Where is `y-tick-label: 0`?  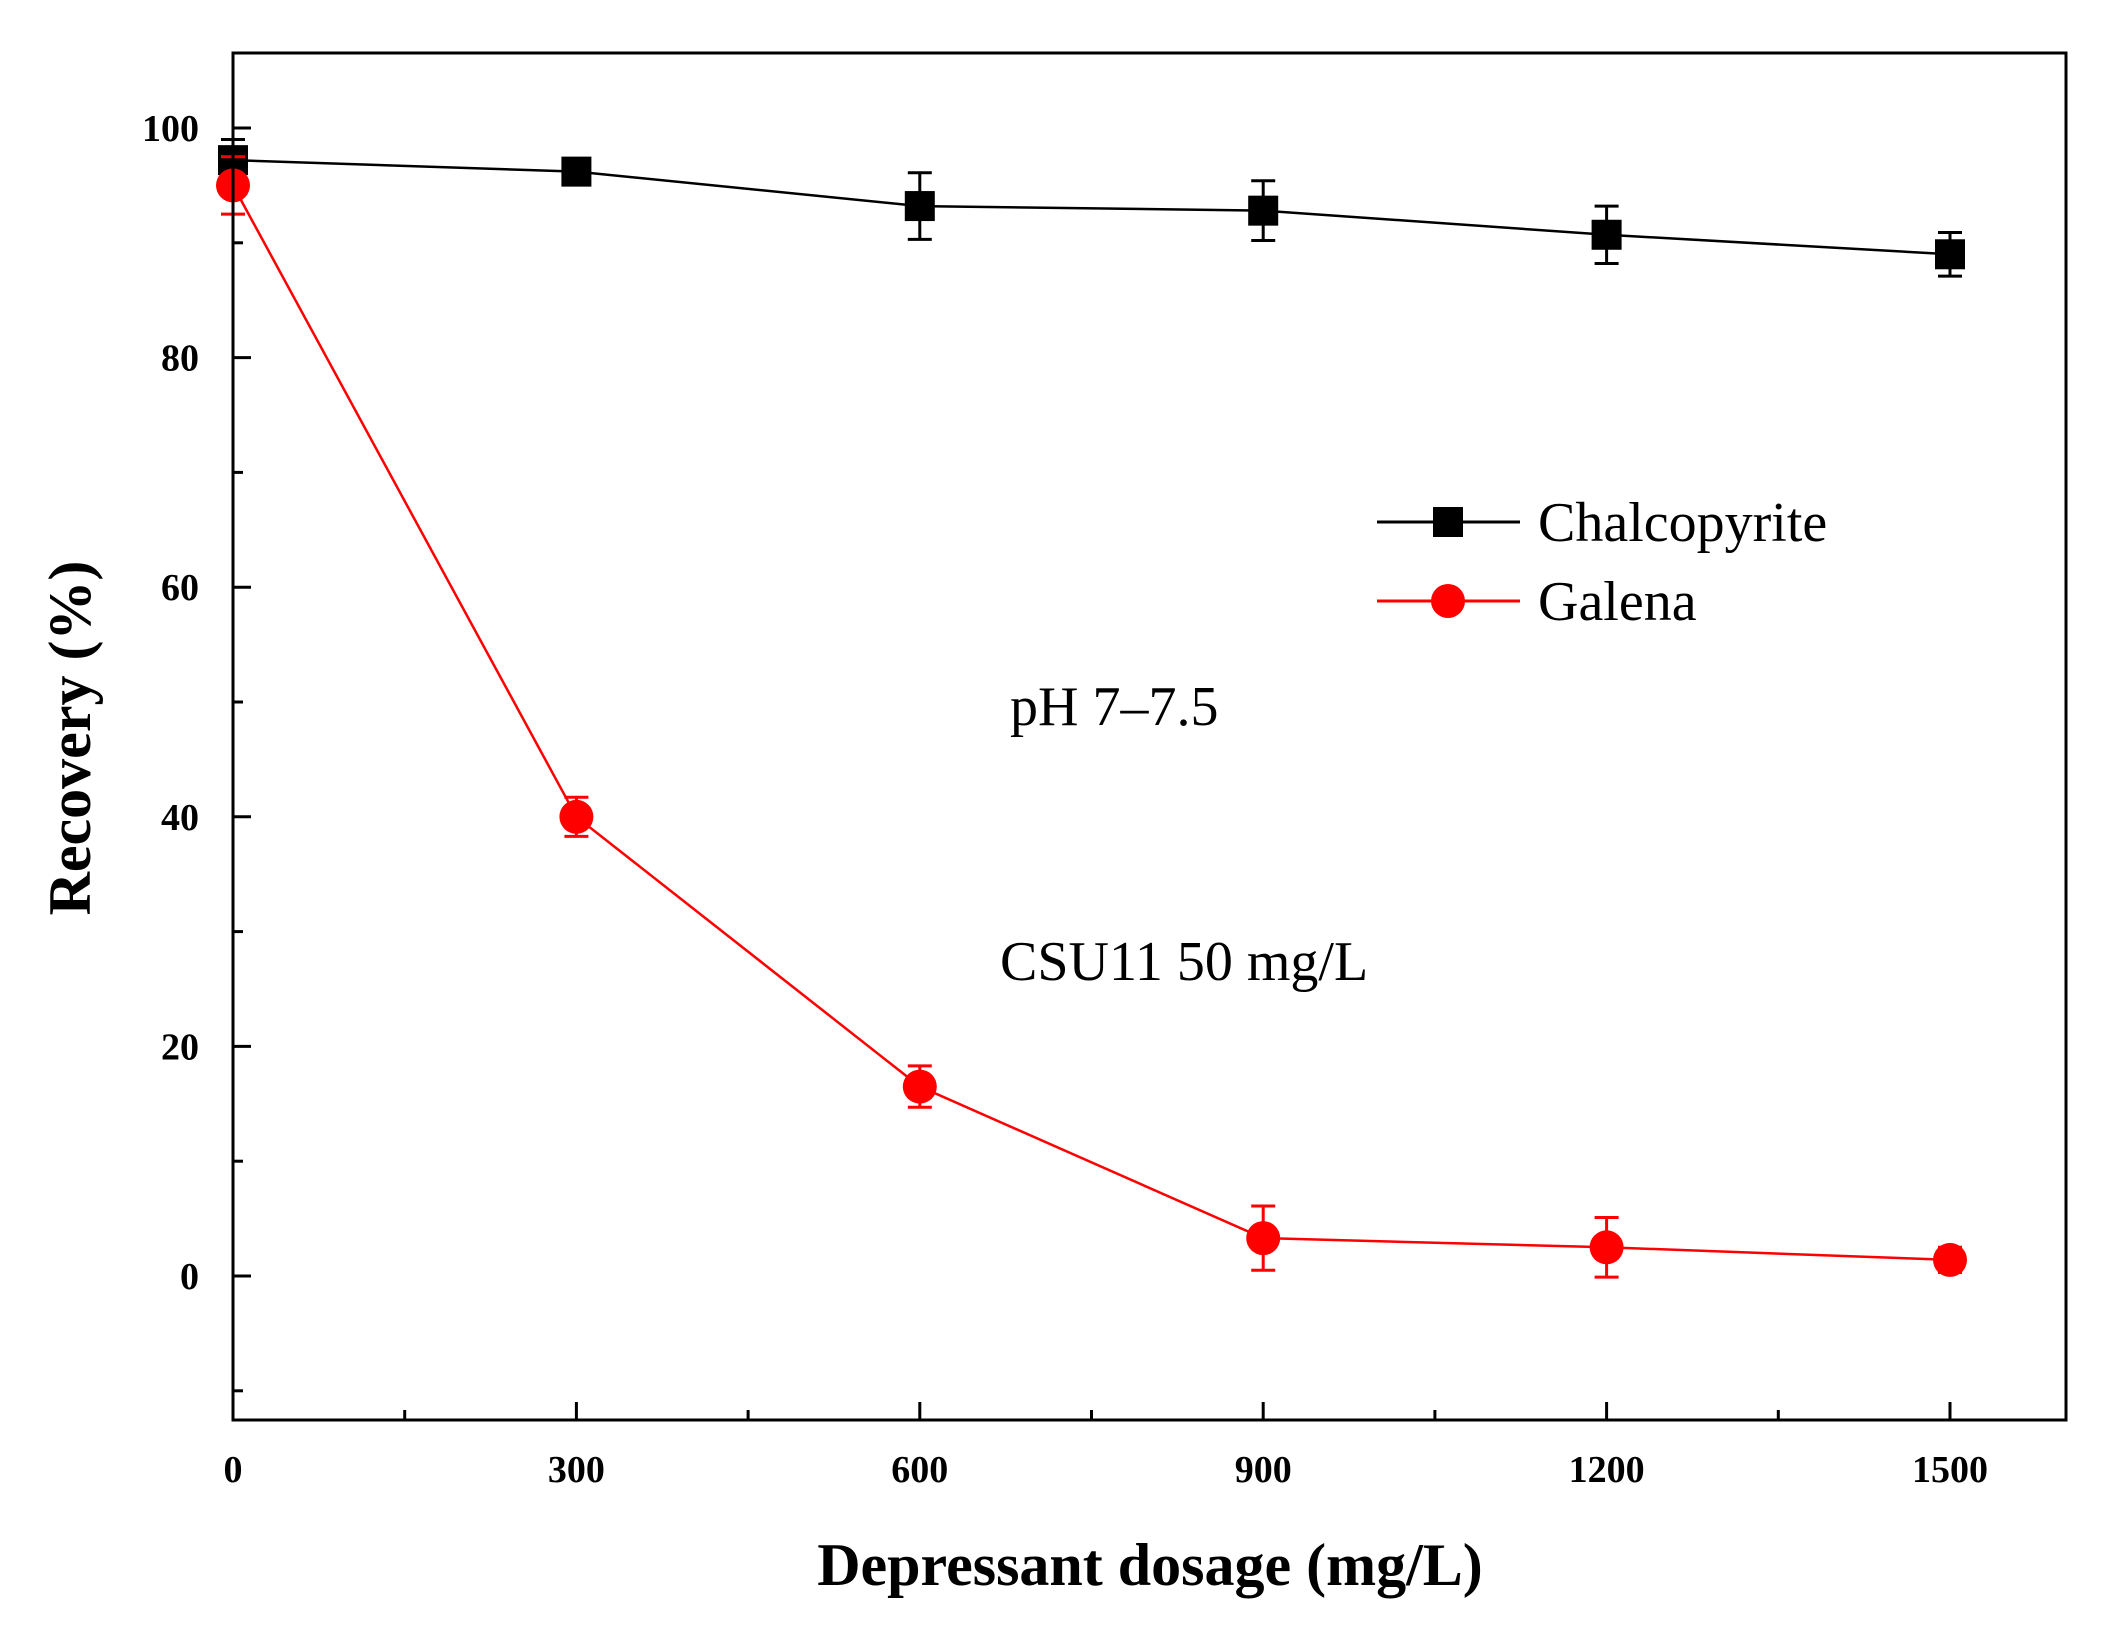 y-tick-label: 0 is located at coordinates (189, 1277).